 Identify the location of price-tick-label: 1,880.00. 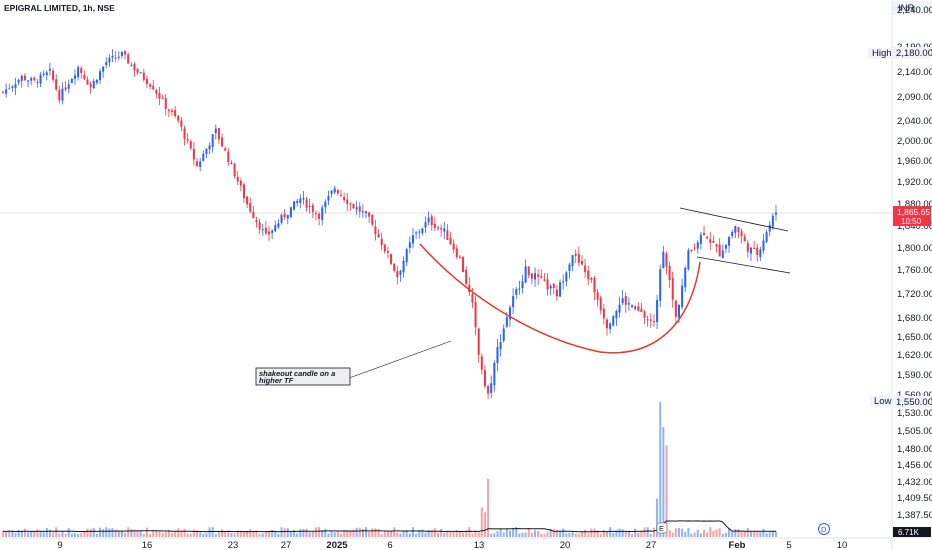
(914, 204).